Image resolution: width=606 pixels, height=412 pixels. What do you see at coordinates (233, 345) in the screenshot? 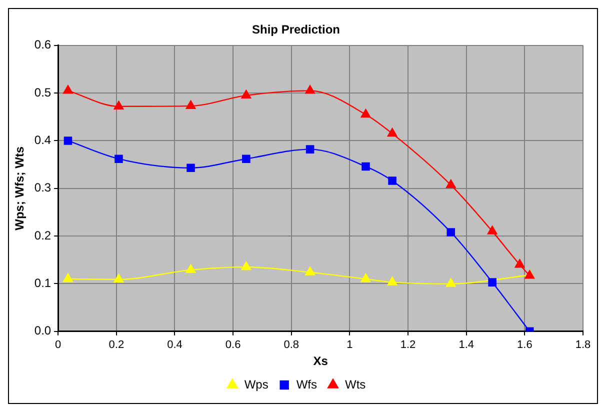
I see `x-tick-label: 0.6` at bounding box center [233, 345].